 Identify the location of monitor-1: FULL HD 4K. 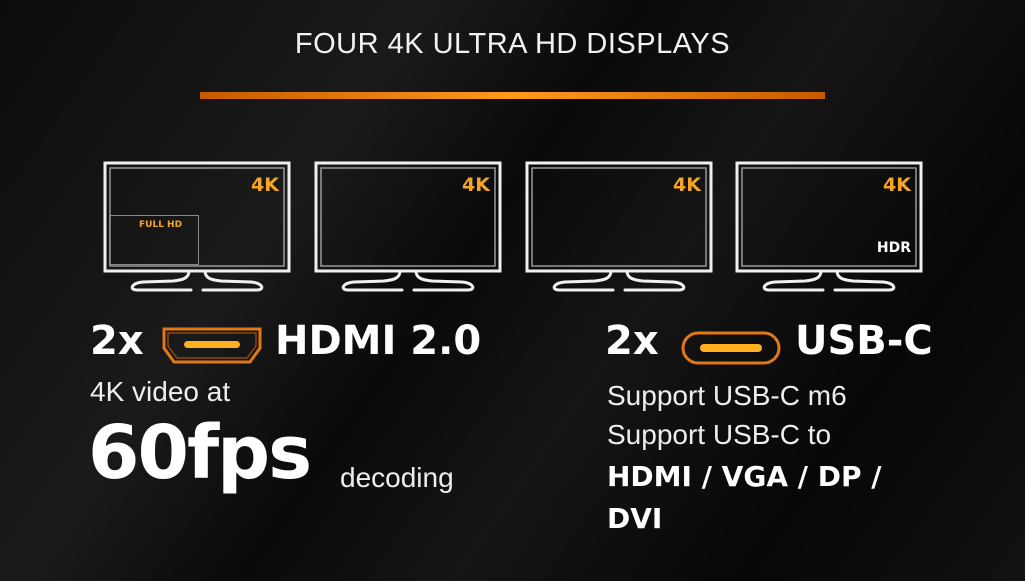
(197, 226).